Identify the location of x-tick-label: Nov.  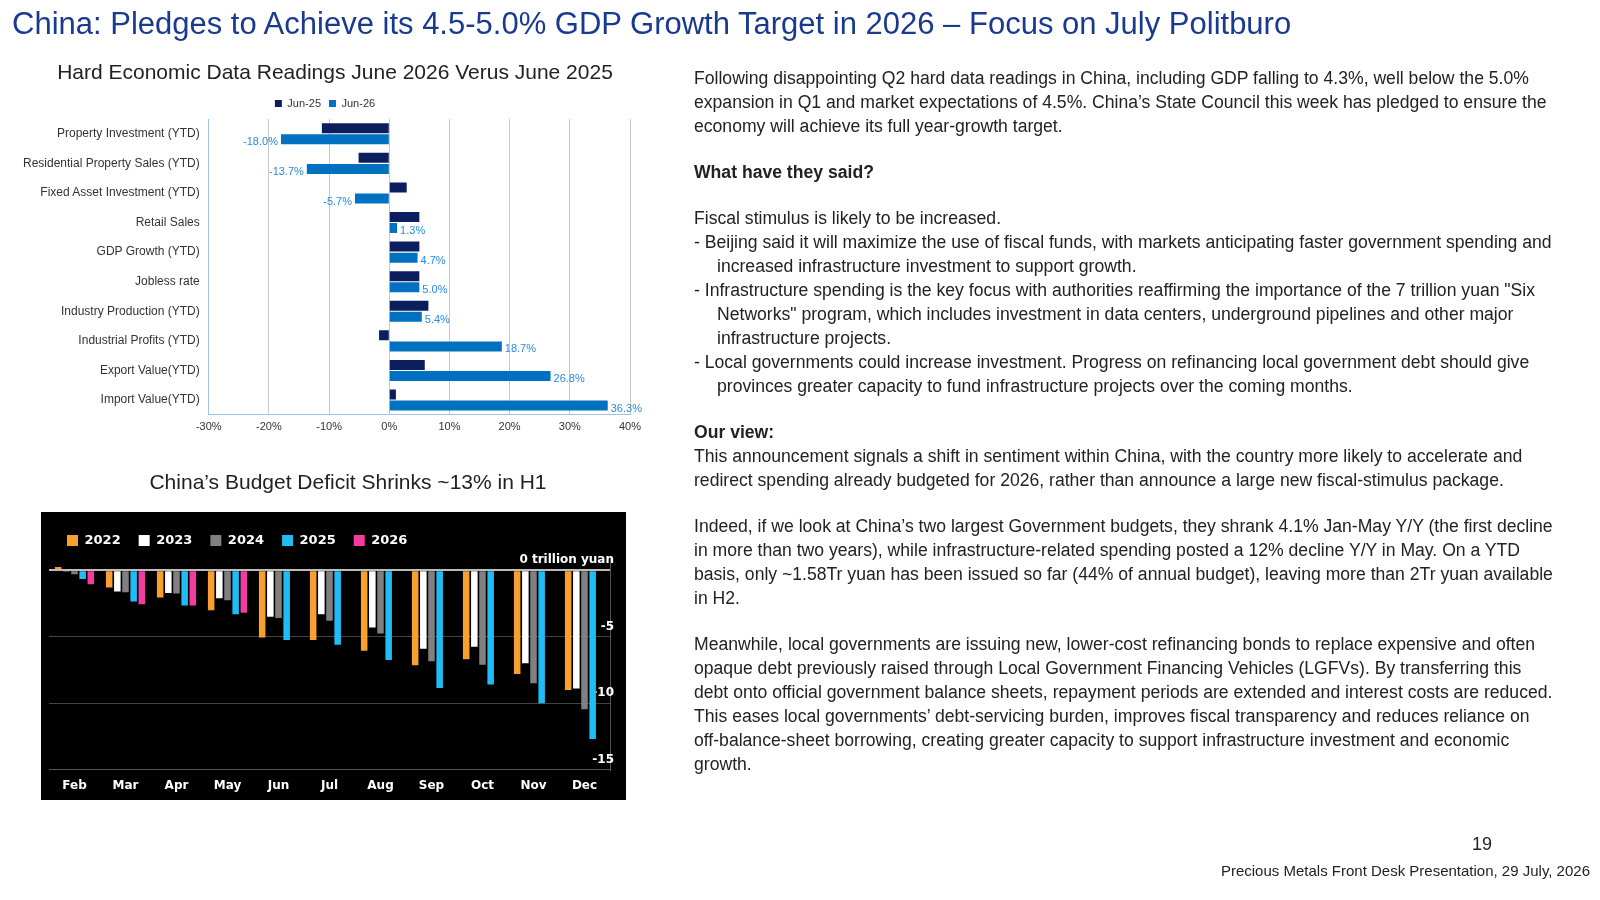
(533, 784).